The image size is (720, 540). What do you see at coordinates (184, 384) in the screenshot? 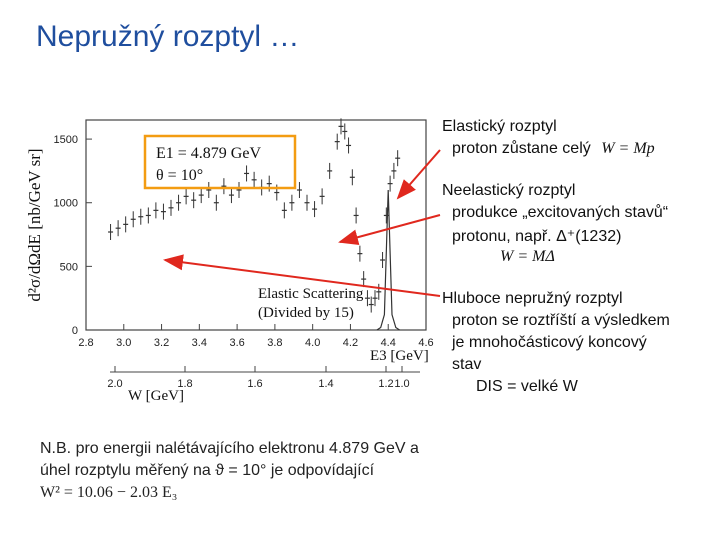
I see `w-tick-label: 1.8` at bounding box center [184, 384].